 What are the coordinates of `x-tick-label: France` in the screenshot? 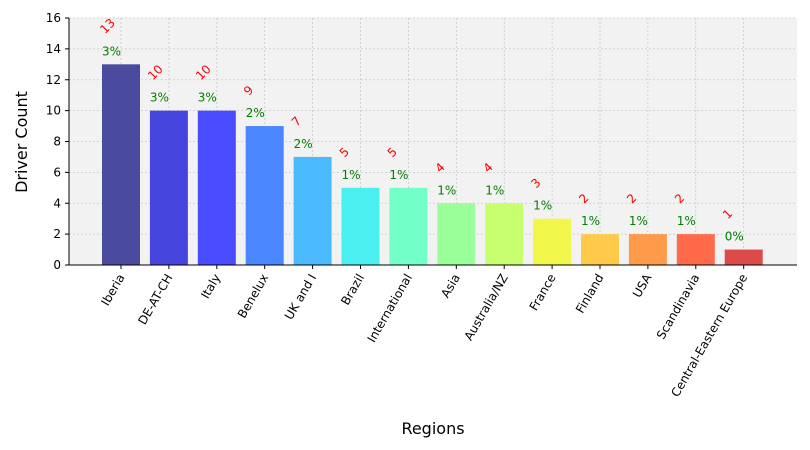 It's located at (543, 293).